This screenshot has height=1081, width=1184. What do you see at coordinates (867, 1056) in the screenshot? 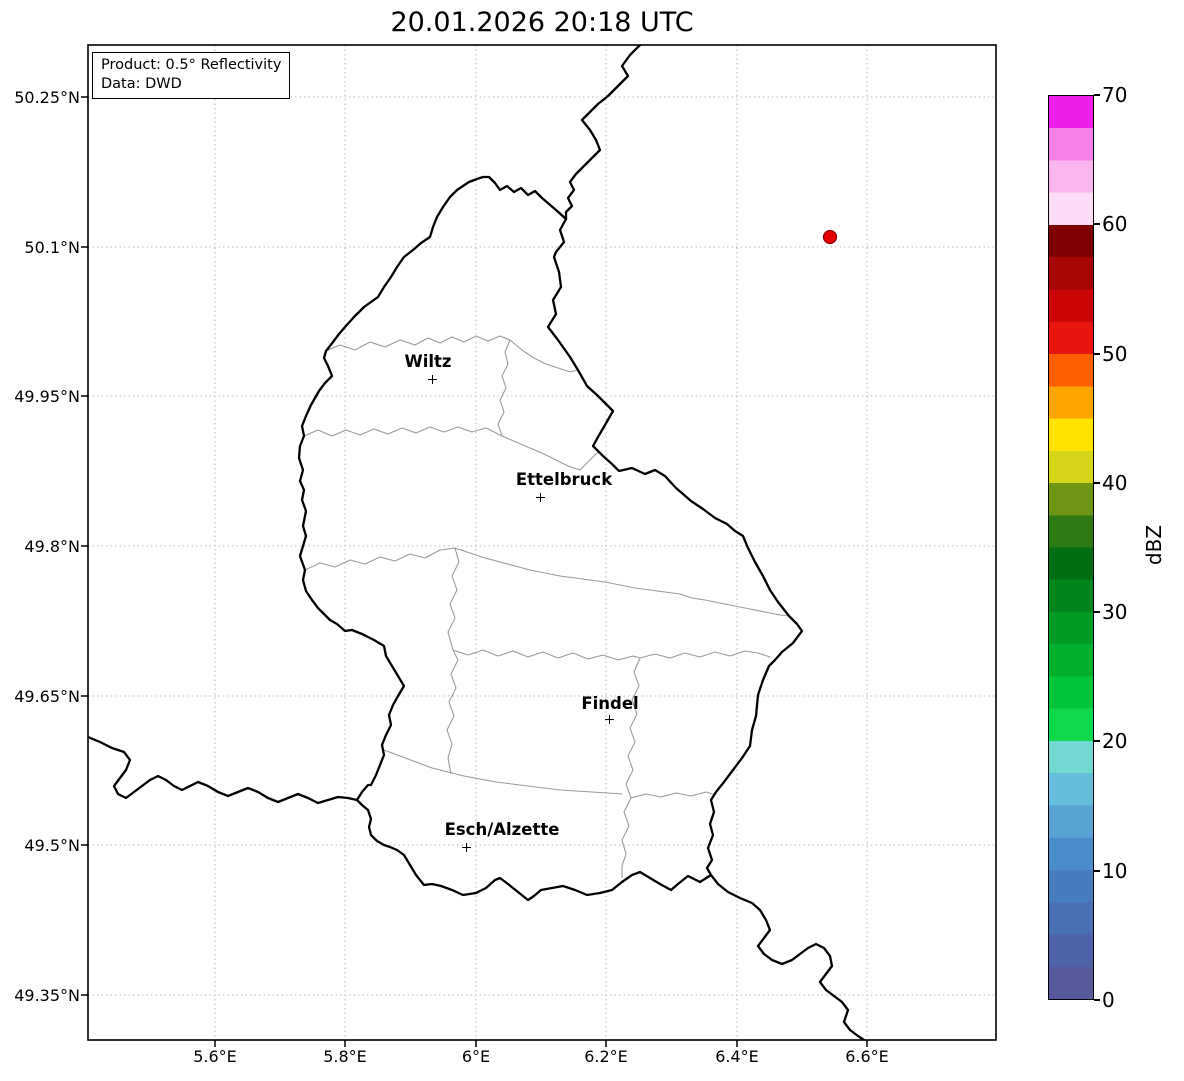
I see `x-axis-tick-label: 6.6°E` at bounding box center [867, 1056].